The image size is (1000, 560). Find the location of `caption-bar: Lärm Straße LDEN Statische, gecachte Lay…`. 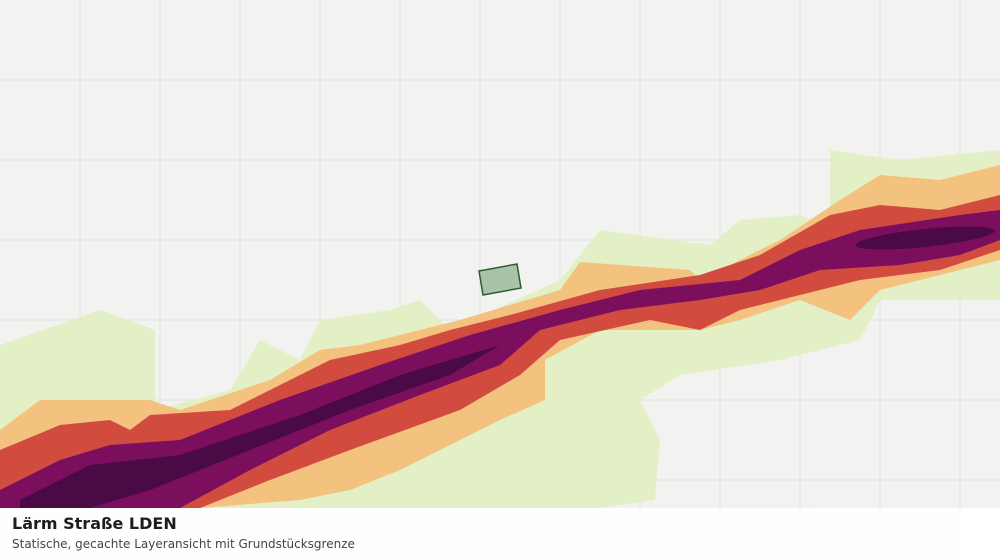

caption-bar: Lärm Straße LDEN Statische, gecachte Lay… is located at coordinates (500, 534).